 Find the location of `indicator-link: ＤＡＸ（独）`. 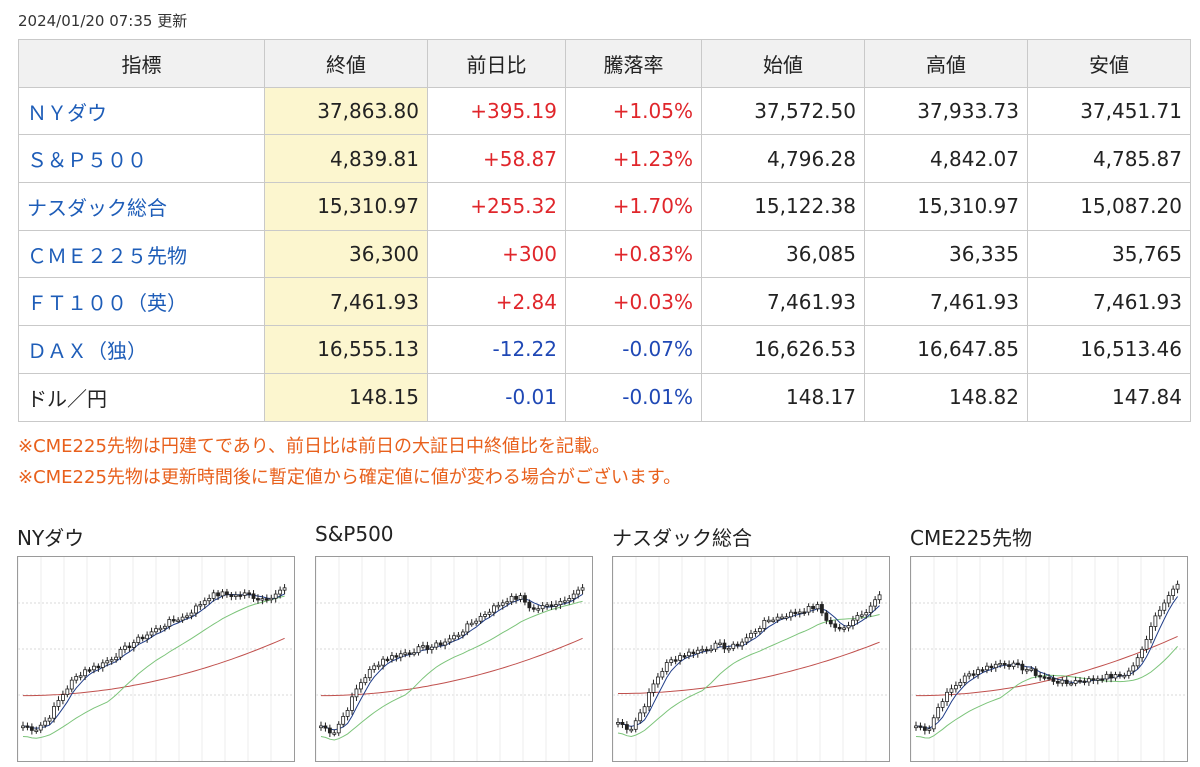

indicator-link: ＤＡＸ（独） is located at coordinates (141, 349).